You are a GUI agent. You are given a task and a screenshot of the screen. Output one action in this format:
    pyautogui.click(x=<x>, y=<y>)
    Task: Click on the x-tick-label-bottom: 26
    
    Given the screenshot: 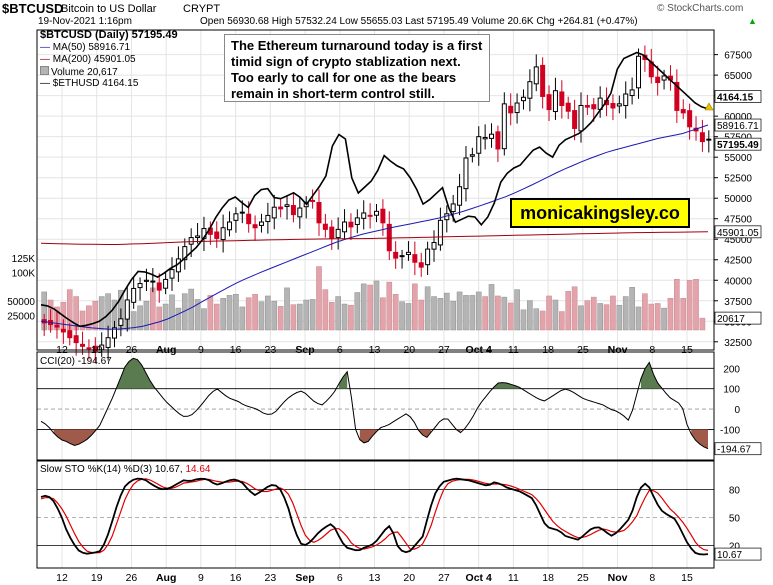 What is the action you would take?
    pyautogui.click(x=132, y=578)
    